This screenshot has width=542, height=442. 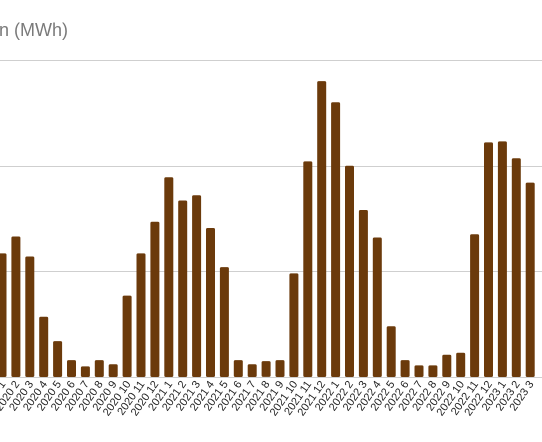 What do you see at coordinates (34, 30) in the screenshot?
I see `chart-title: tion (MWh)` at bounding box center [34, 30].